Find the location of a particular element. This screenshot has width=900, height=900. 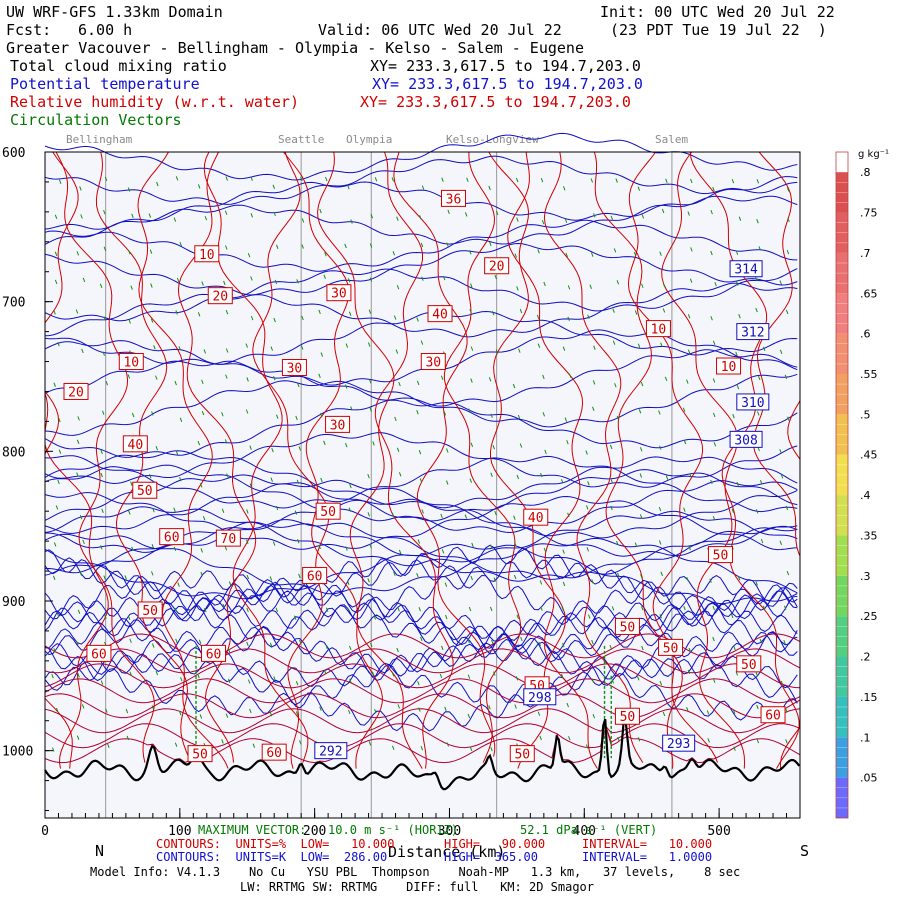

field-circulation-vectors: Circulation Vectors is located at coordinates (96, 120).